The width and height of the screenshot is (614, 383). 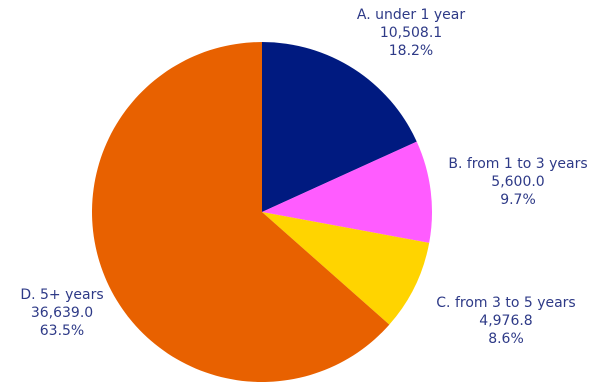 I want to click on slice-label-d-name: D. 5+ years, so click(x=62, y=295).